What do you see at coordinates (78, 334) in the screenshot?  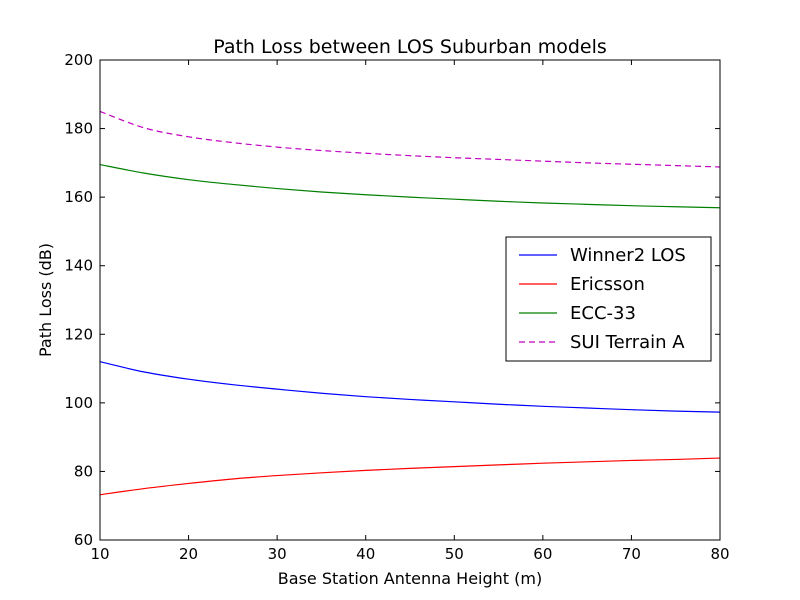 I see `y-tick-label: 120` at bounding box center [78, 334].